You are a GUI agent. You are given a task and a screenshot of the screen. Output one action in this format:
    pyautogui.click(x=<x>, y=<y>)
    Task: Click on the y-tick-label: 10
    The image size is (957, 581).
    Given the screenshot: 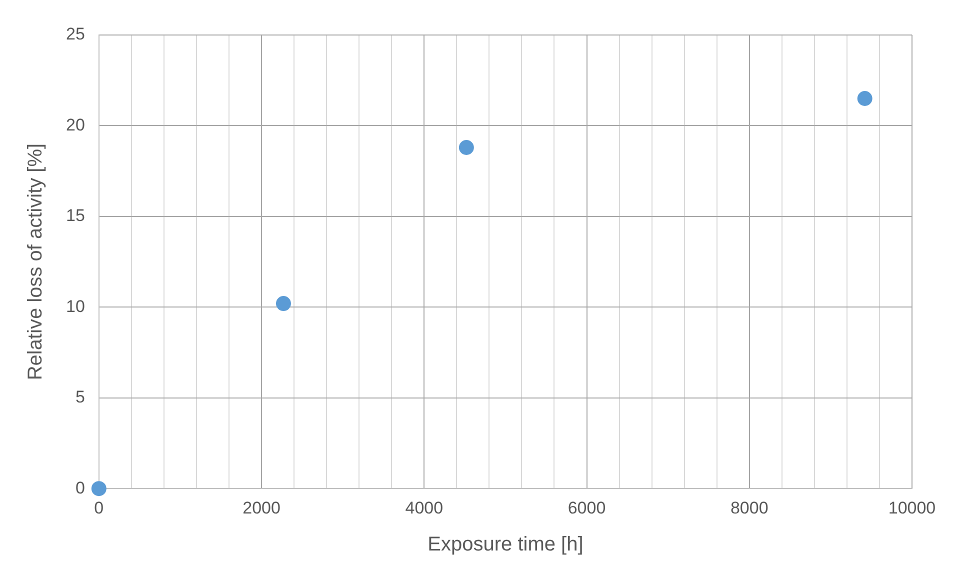 What is the action you would take?
    pyautogui.click(x=75, y=306)
    